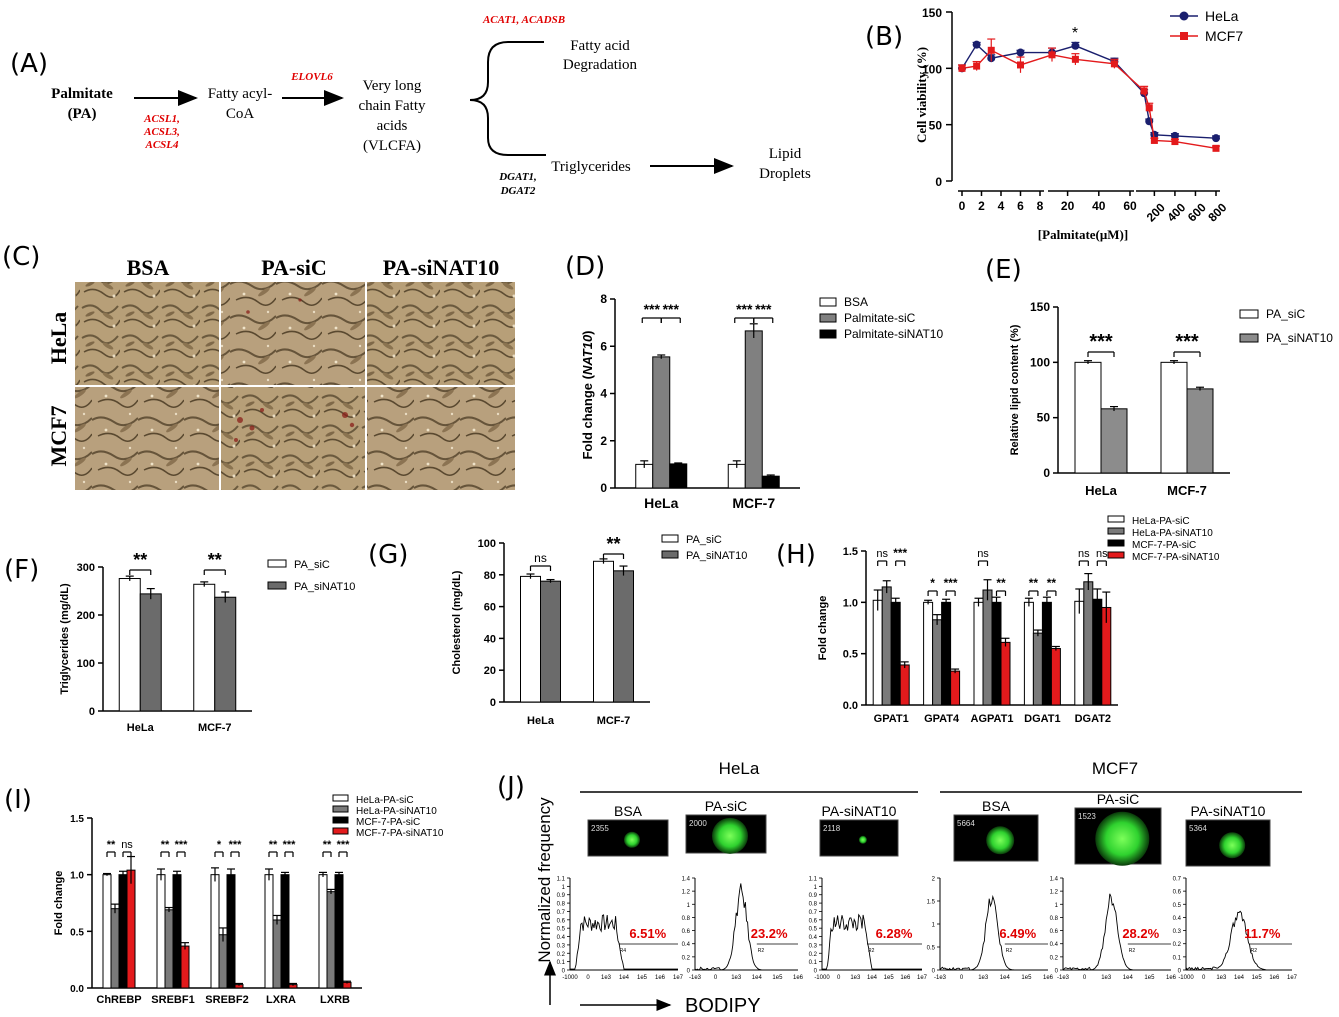  What do you see at coordinates (77, 989) in the screenshot?
I see `y-tick-label: 0.0` at bounding box center [77, 989].